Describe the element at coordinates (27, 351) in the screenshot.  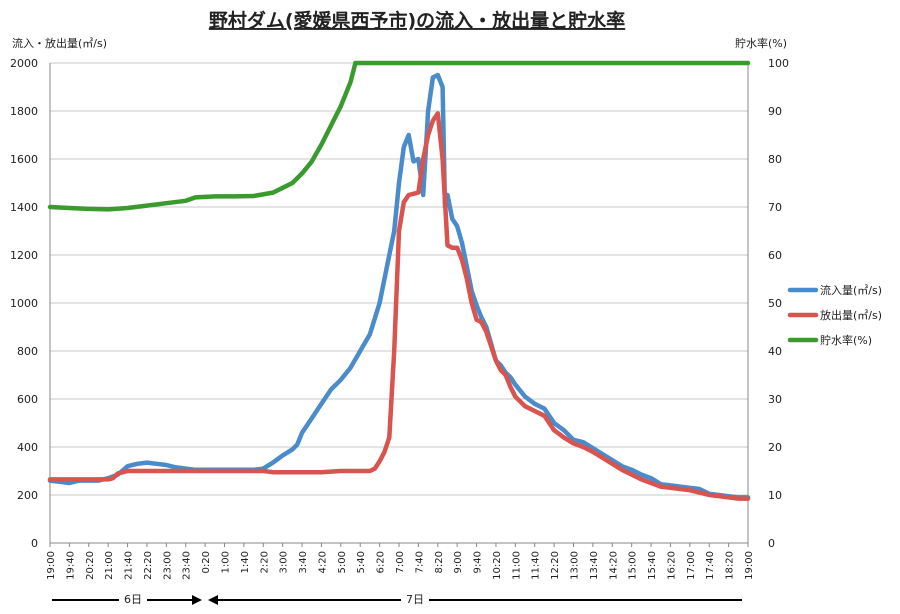
I see `left-tick-label: 800` at that location.